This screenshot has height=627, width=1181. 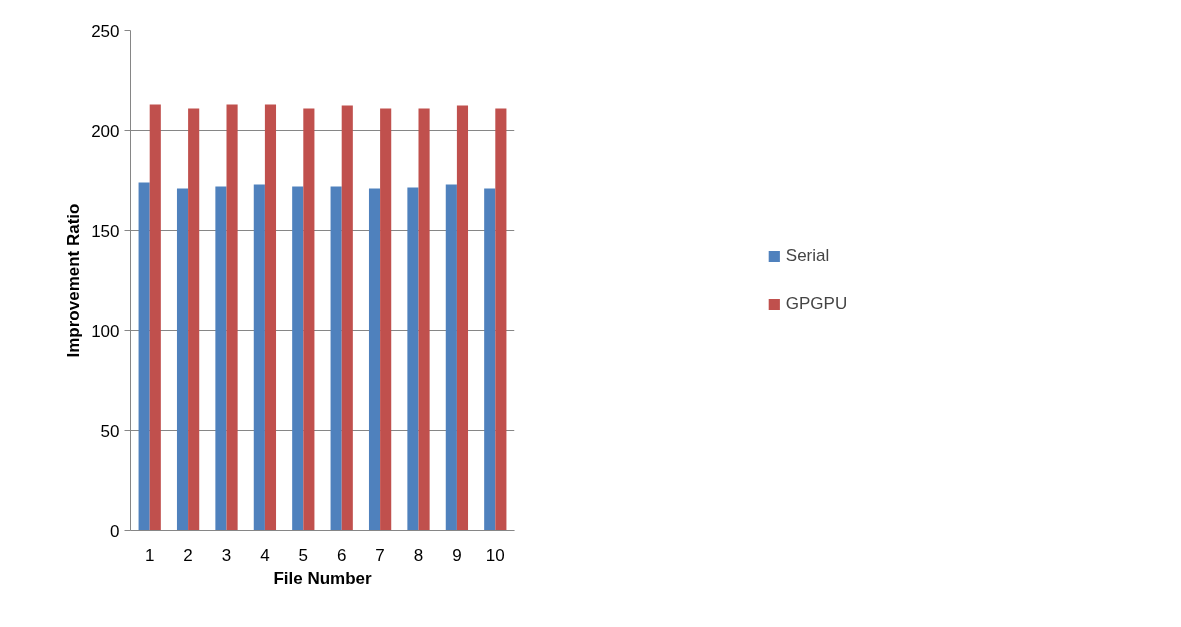 What do you see at coordinates (115, 531) in the screenshot?
I see `y-tick-label: 0` at bounding box center [115, 531].